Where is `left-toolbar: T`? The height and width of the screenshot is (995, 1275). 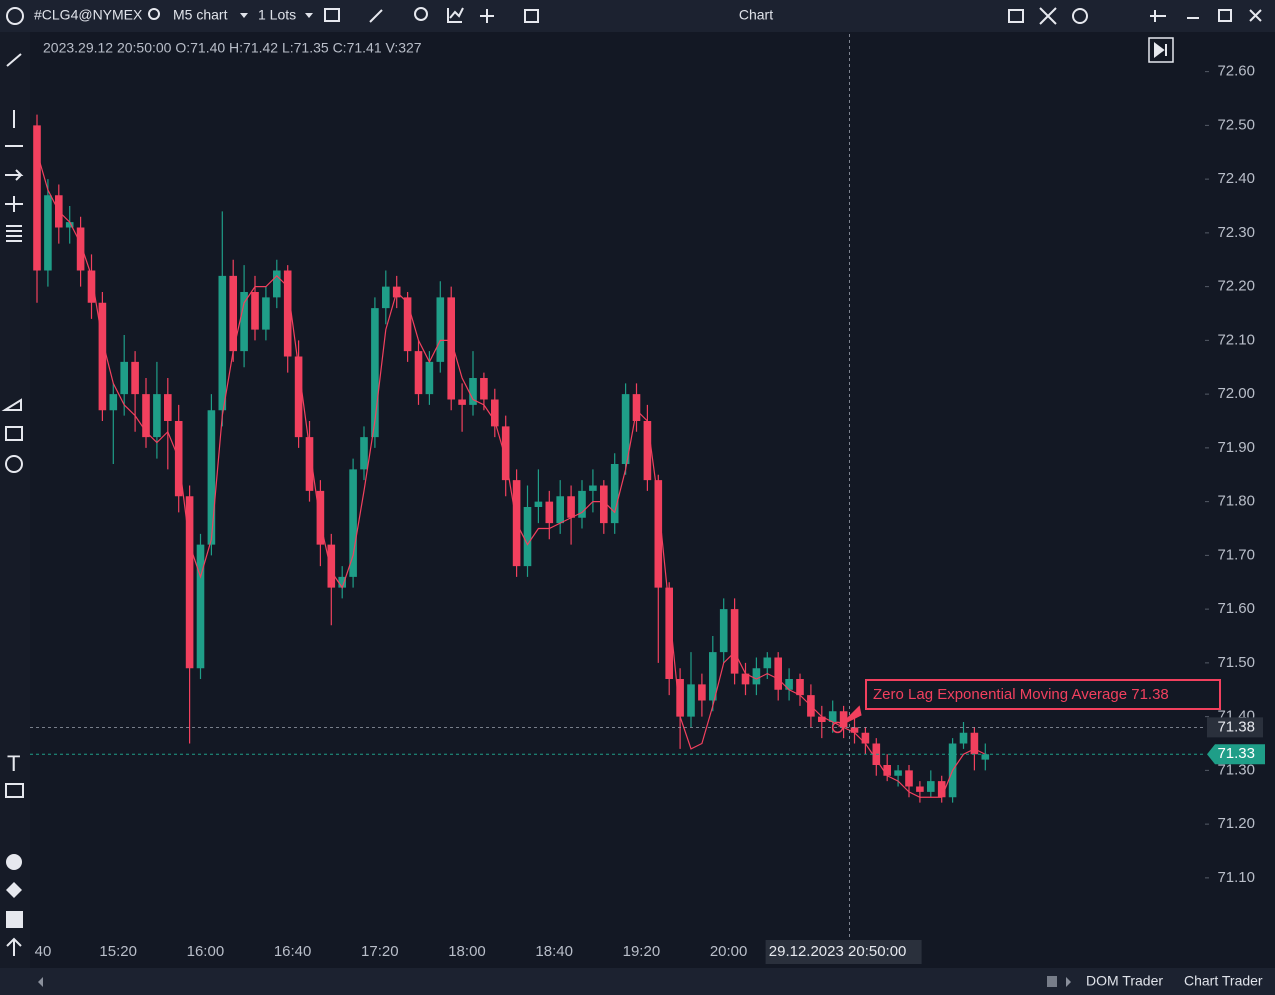
left-toolbar: T is located at coordinates (15, 513).